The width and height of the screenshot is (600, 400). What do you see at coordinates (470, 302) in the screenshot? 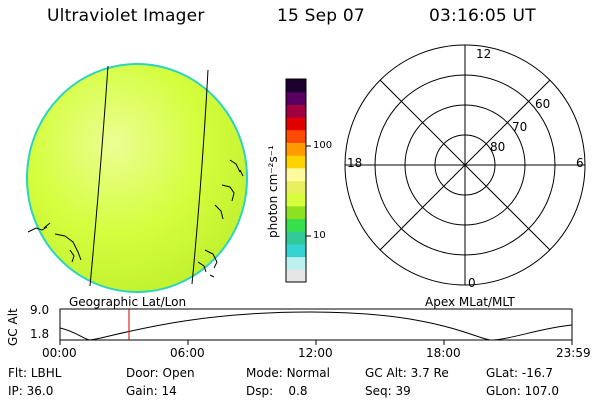
I see `apex-caption: Apex MLat/MLT` at bounding box center [470, 302].